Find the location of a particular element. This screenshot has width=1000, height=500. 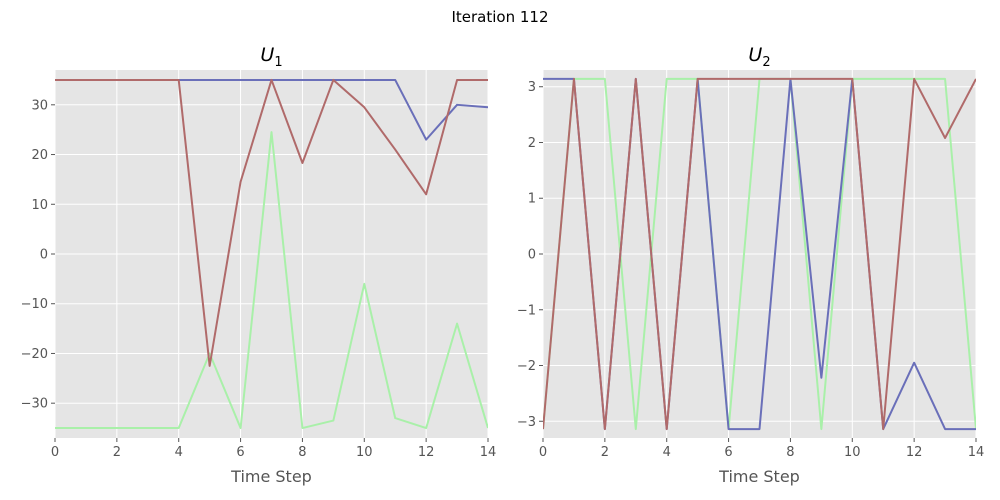

y-tick-label: 10 is located at coordinates (39, 205).